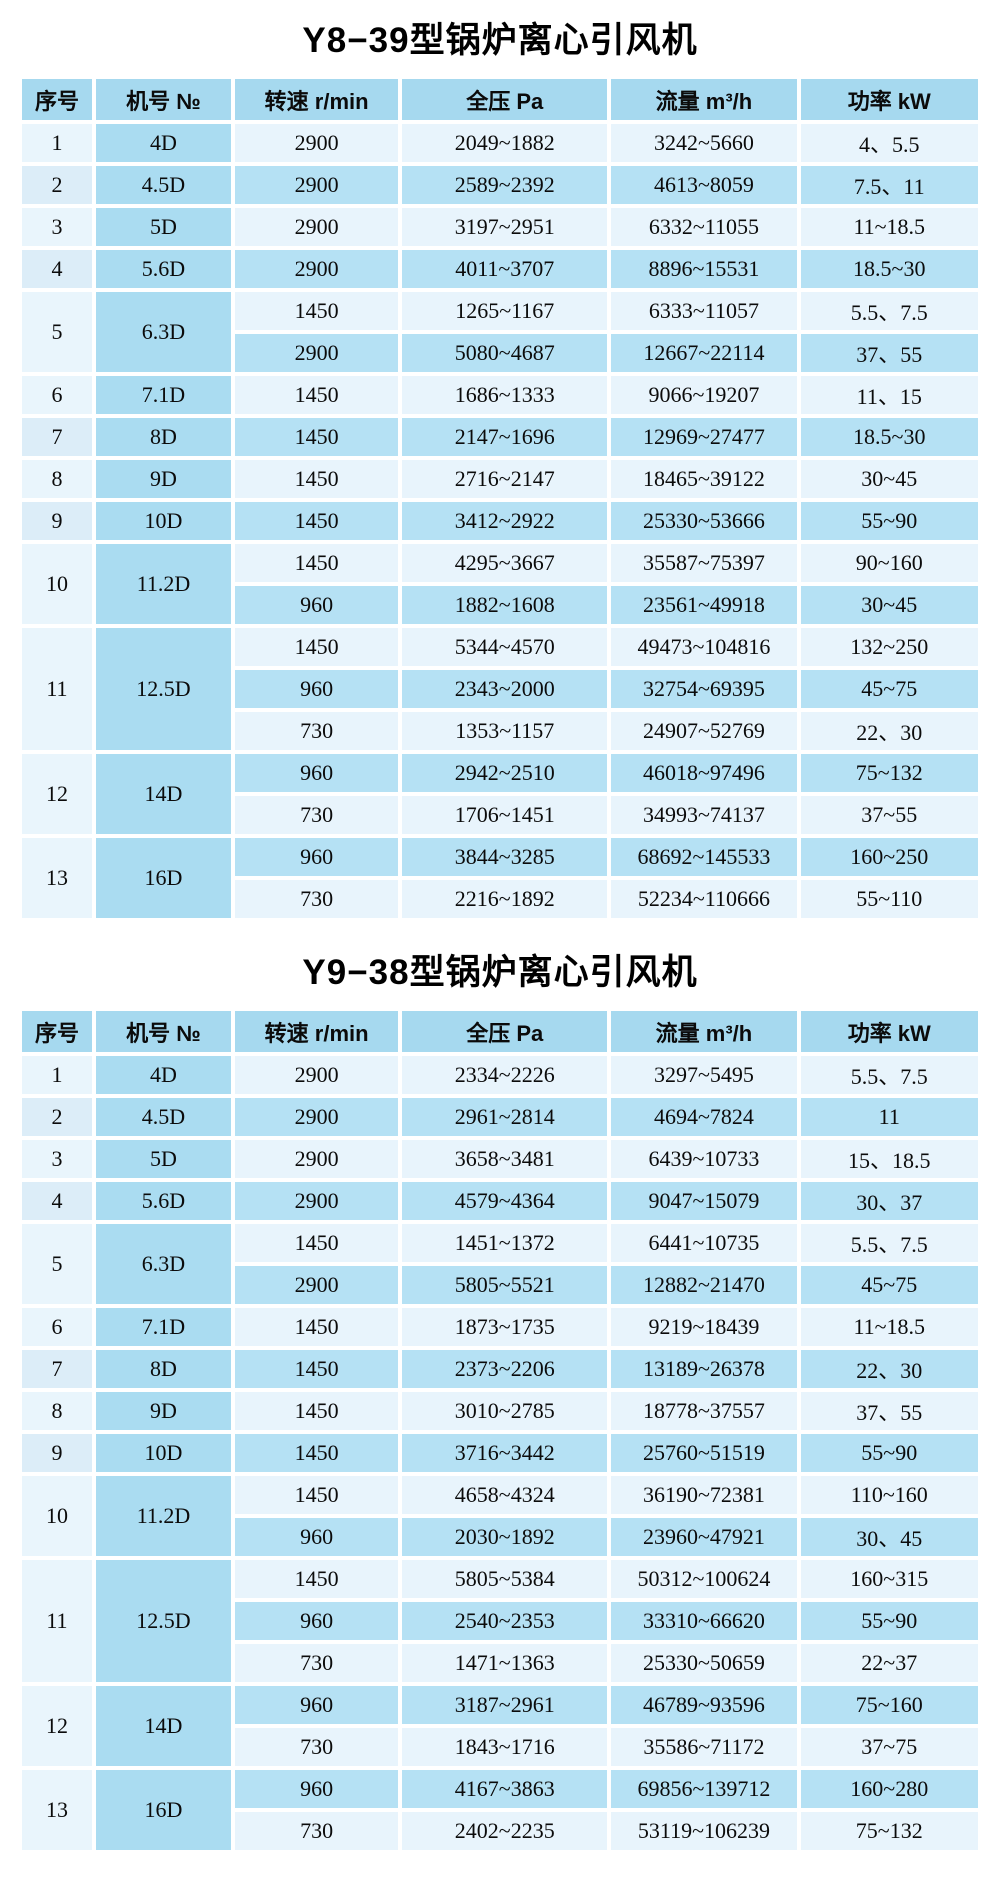 Image resolution: width=1000 pixels, height=1884 pixels. I want to click on serial-number-cell: 3, so click(57, 227).